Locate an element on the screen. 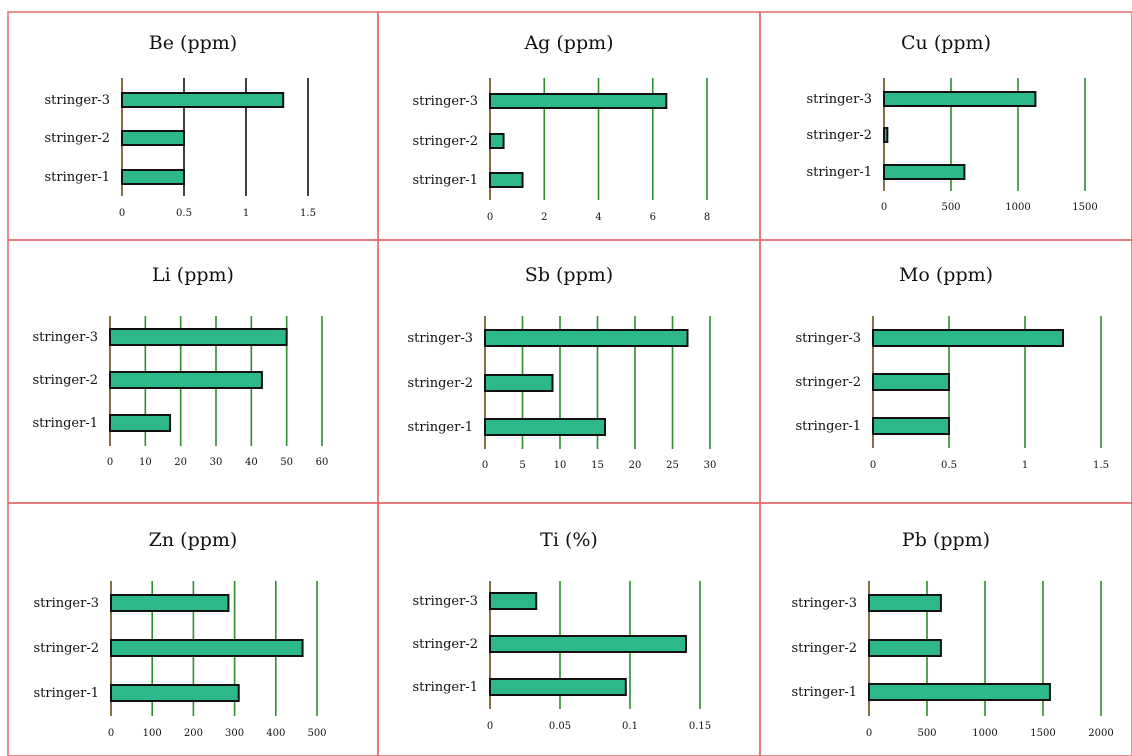 Image resolution: width=1132 pixels, height=756 pixels. x-tick-label: 15 is located at coordinates (597, 465).